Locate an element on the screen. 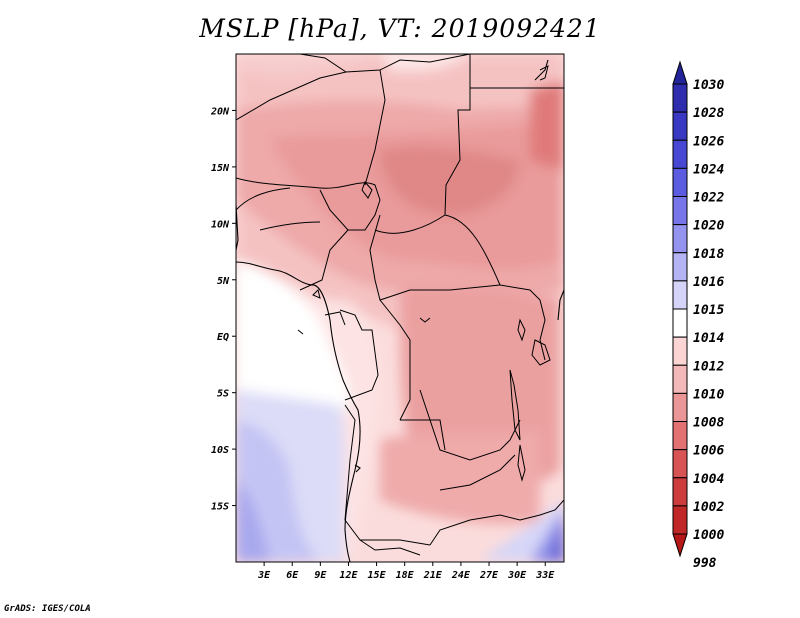 The width and height of the screenshot is (800, 618). lon-tick-label: 9E is located at coordinates (320, 575).